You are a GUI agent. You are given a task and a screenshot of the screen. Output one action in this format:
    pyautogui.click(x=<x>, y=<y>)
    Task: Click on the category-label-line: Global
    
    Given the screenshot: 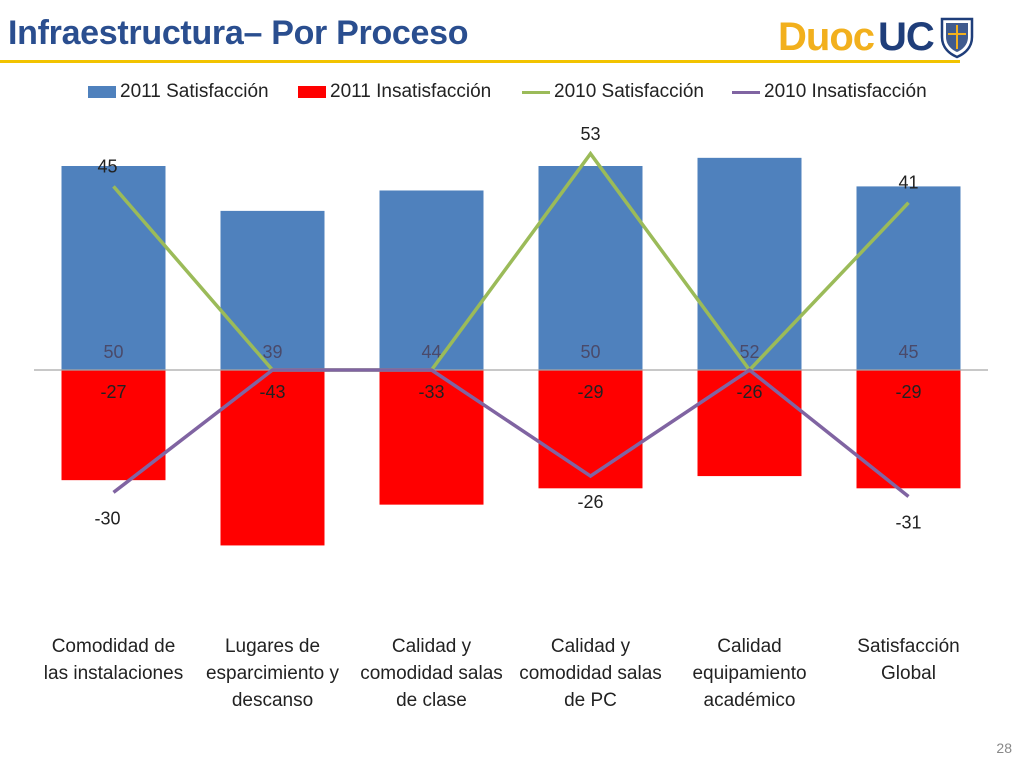 What is the action you would take?
    pyautogui.click(x=908, y=673)
    